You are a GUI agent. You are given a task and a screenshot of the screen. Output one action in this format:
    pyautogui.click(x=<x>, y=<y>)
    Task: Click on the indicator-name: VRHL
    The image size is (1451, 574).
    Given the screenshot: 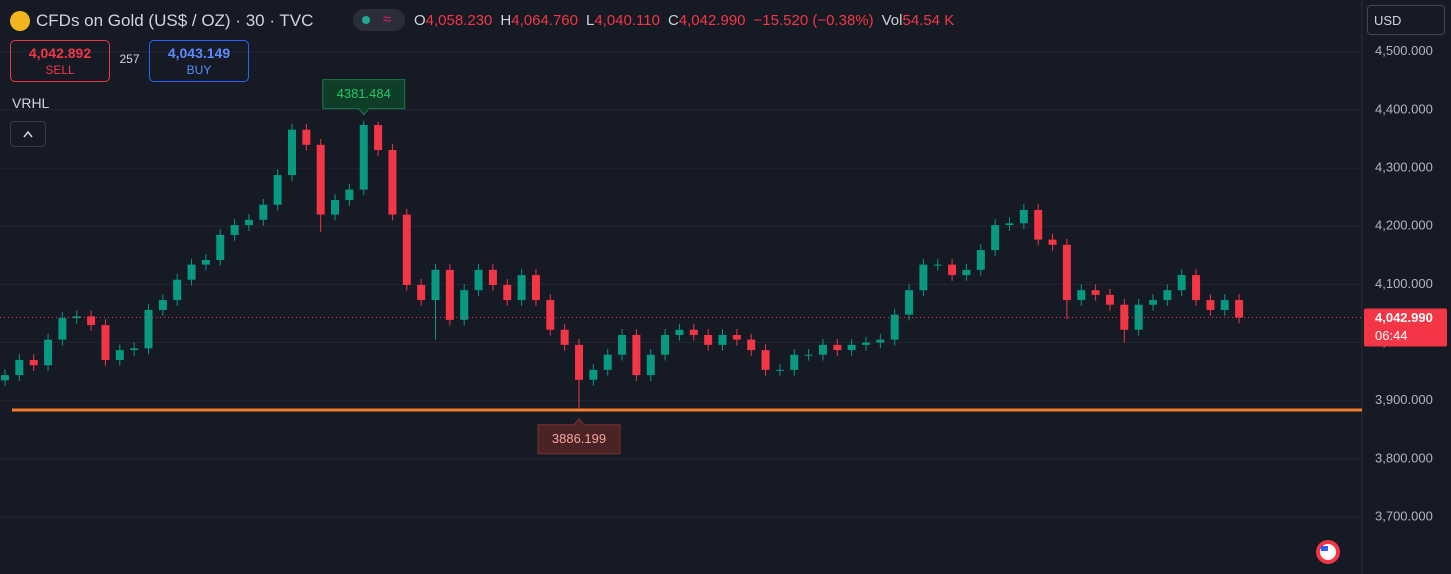 What is the action you would take?
    pyautogui.click(x=31, y=103)
    